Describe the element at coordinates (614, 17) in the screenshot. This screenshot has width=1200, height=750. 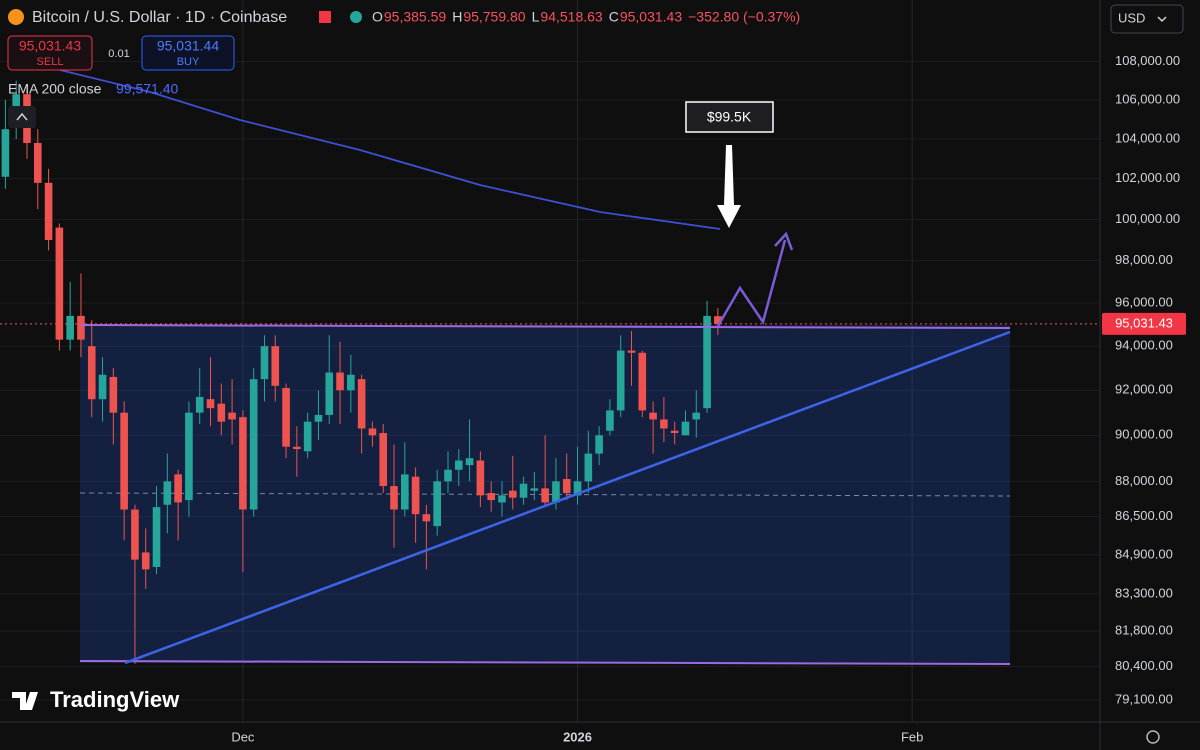
I see `ohlc-key: C` at that location.